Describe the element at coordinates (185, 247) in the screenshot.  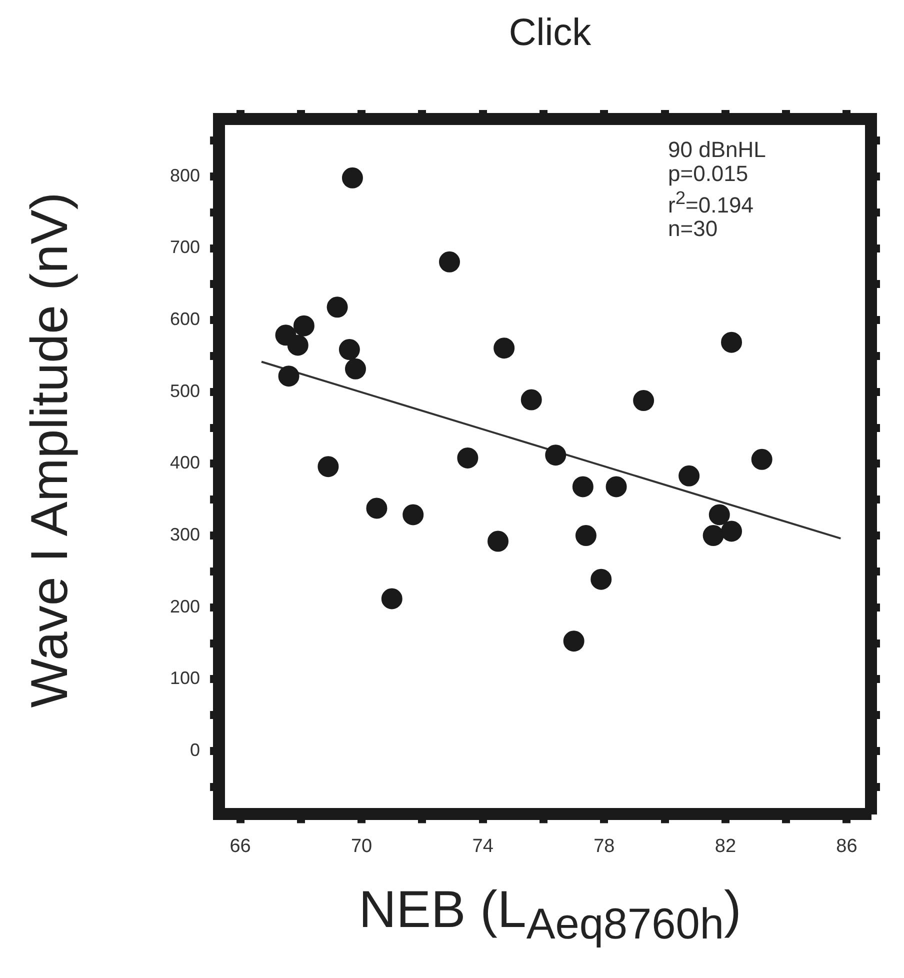
I see `y-tick-label: 700` at that location.